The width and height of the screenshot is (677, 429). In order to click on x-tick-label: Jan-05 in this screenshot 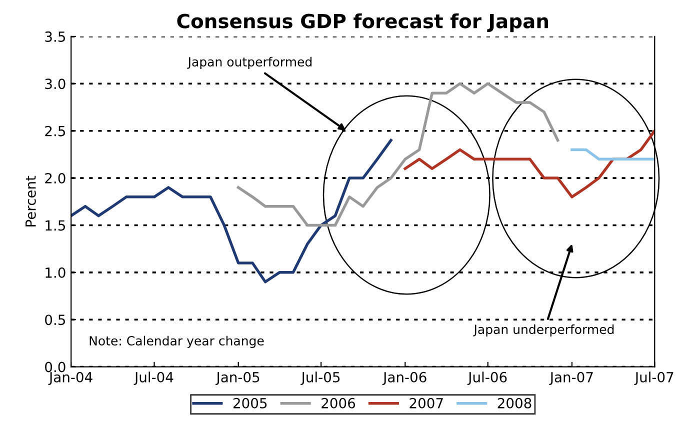, I will do `click(238, 378)`.